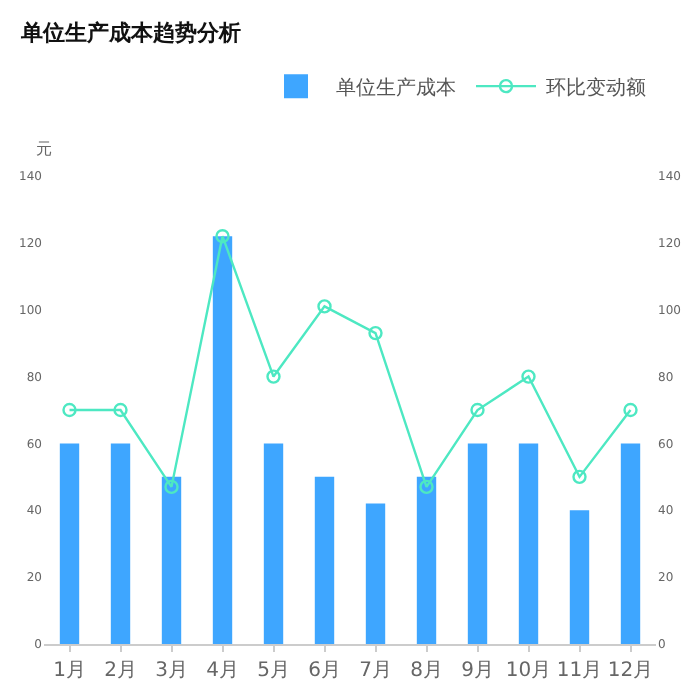  I want to click on x-tick-label: 3月, so click(171, 671).